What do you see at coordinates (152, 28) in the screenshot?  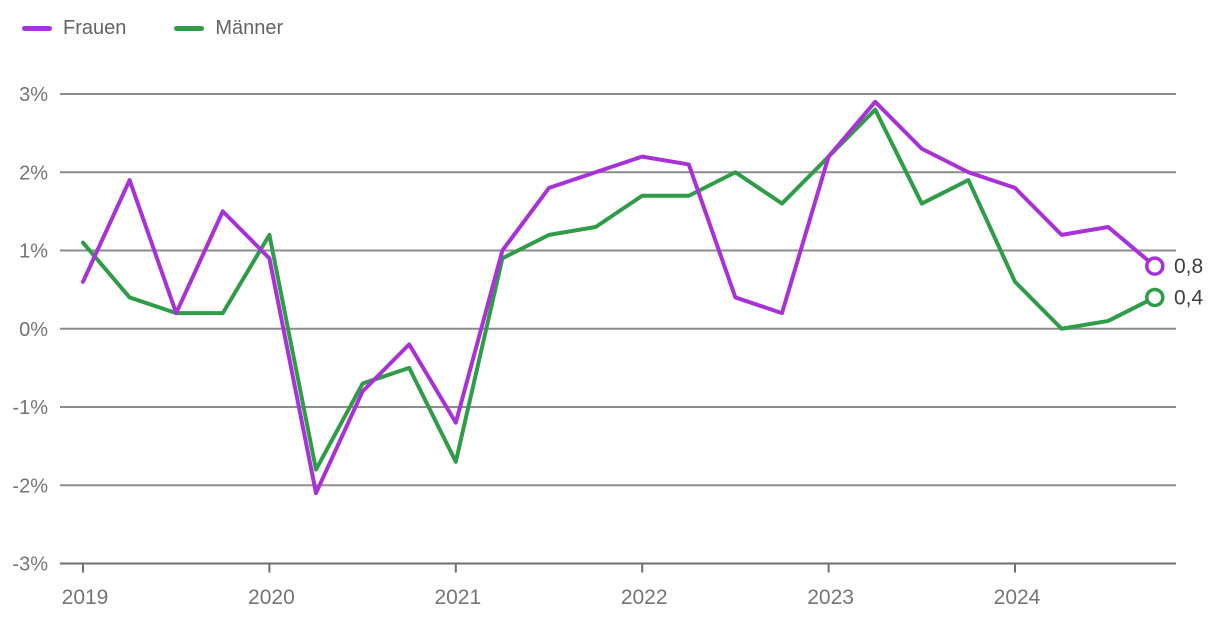 I see `chart-legend: Frauen Männer` at bounding box center [152, 28].